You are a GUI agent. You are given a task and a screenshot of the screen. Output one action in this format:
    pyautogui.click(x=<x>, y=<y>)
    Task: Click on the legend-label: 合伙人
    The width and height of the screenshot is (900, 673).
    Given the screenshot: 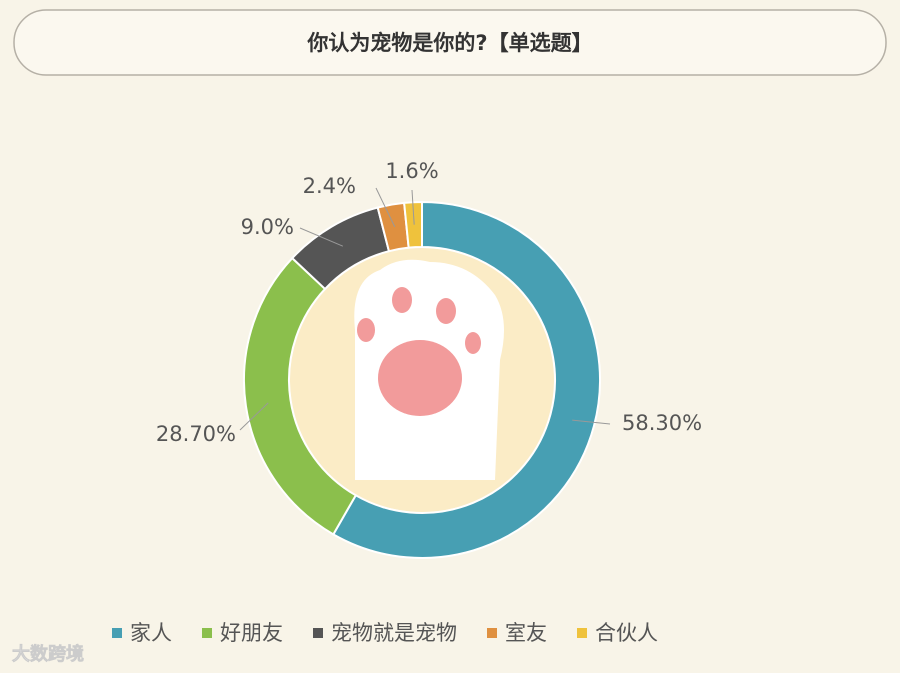 What is the action you would take?
    pyautogui.click(x=626, y=633)
    